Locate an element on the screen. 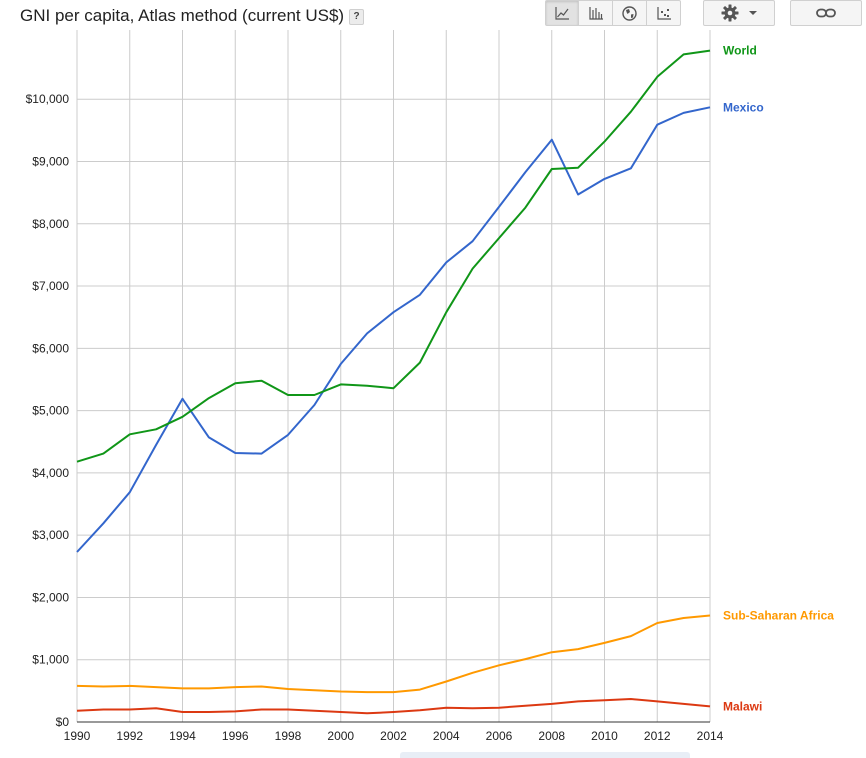 The image size is (866, 758). series-label-malawi: Malawi is located at coordinates (742, 706).